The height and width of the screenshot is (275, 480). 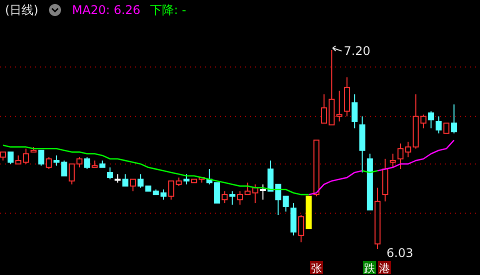 I want to click on annotation: 6.03, so click(x=400, y=253).